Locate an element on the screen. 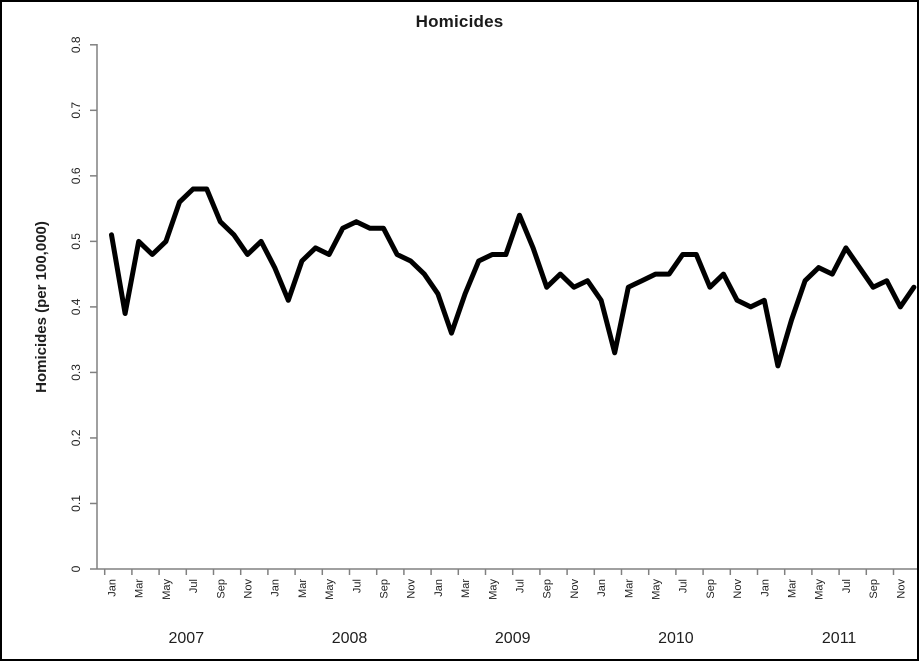 The width and height of the screenshot is (919, 661). y-tick-label: 0.3 is located at coordinates (76, 372).